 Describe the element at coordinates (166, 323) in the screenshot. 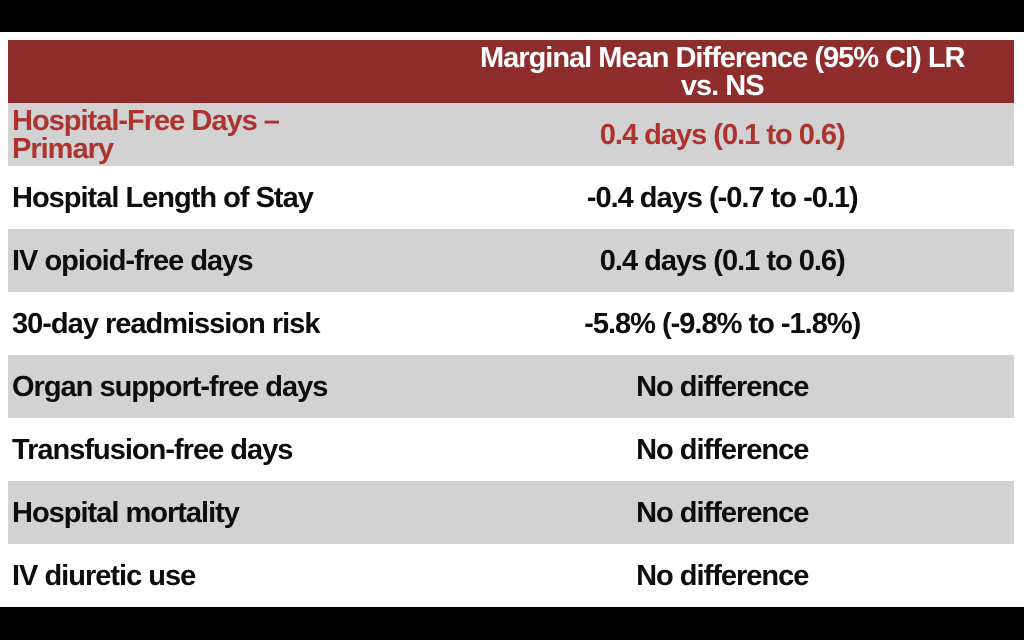

I see `row-label: 30-day readmission risk` at that location.